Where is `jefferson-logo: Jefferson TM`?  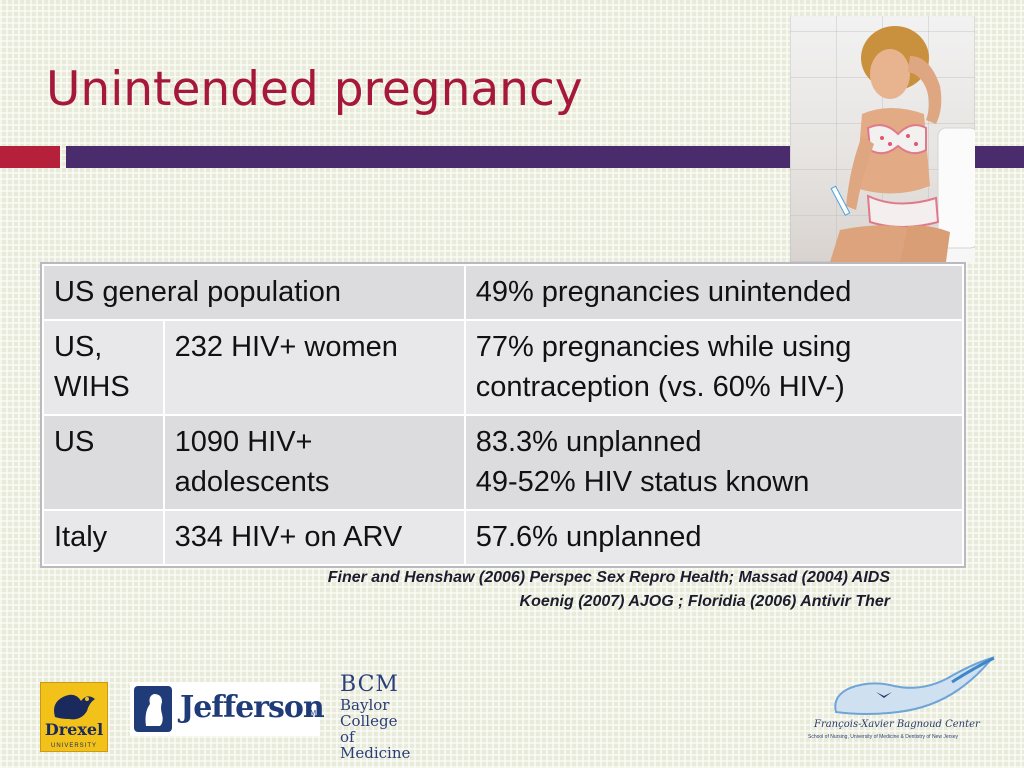 jefferson-logo: Jefferson TM is located at coordinates (227, 709).